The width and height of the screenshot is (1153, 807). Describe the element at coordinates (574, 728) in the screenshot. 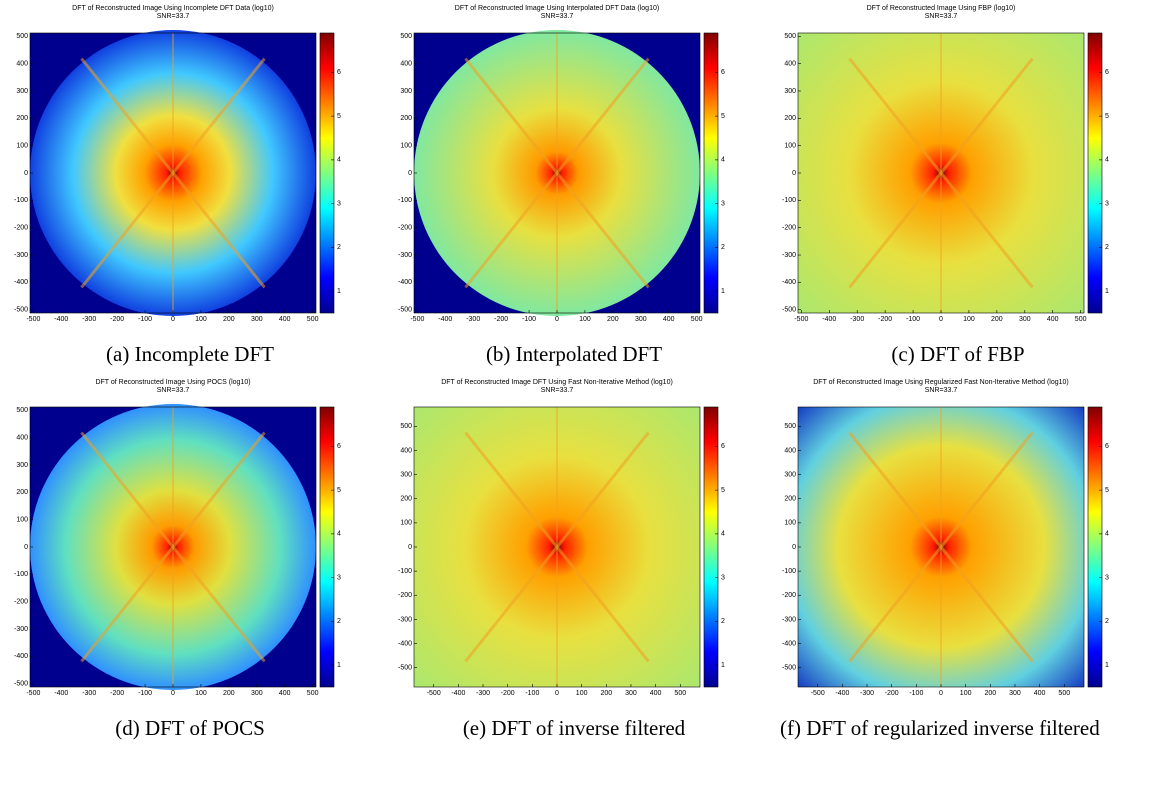

I see `caption: (e) DFT of inverse filtered` at that location.